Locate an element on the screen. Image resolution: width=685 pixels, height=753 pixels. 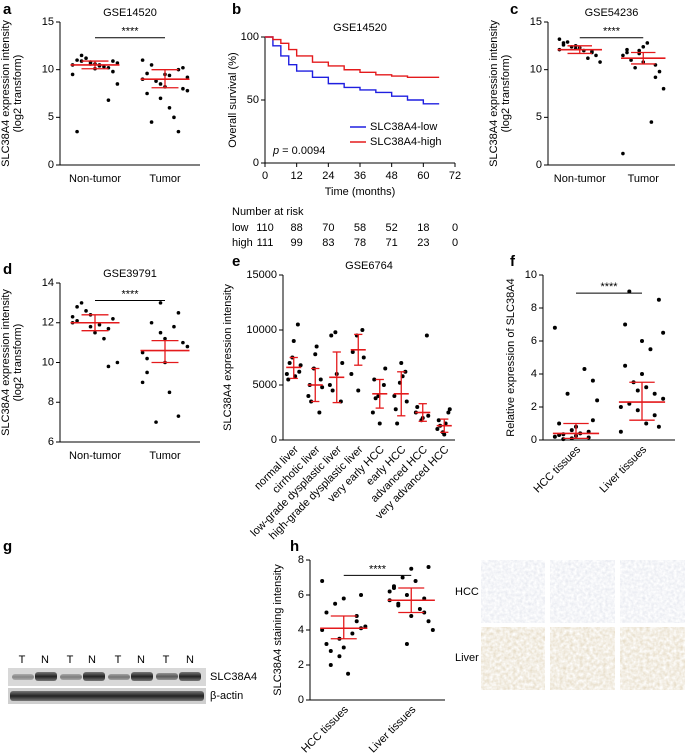
row-label: Liver is located at coordinates (467, 658).